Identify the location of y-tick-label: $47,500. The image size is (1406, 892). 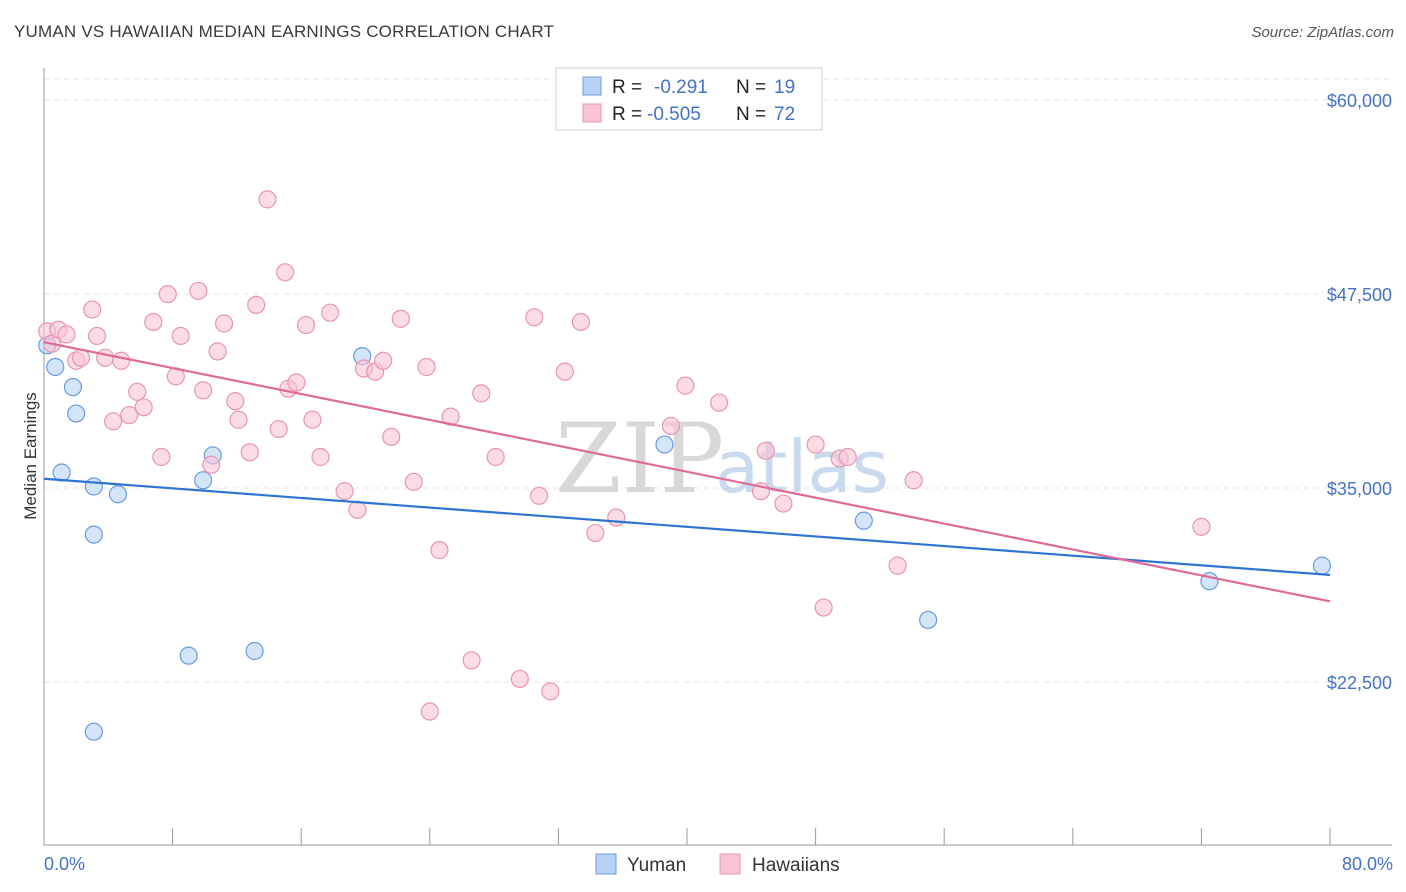
(1359, 295).